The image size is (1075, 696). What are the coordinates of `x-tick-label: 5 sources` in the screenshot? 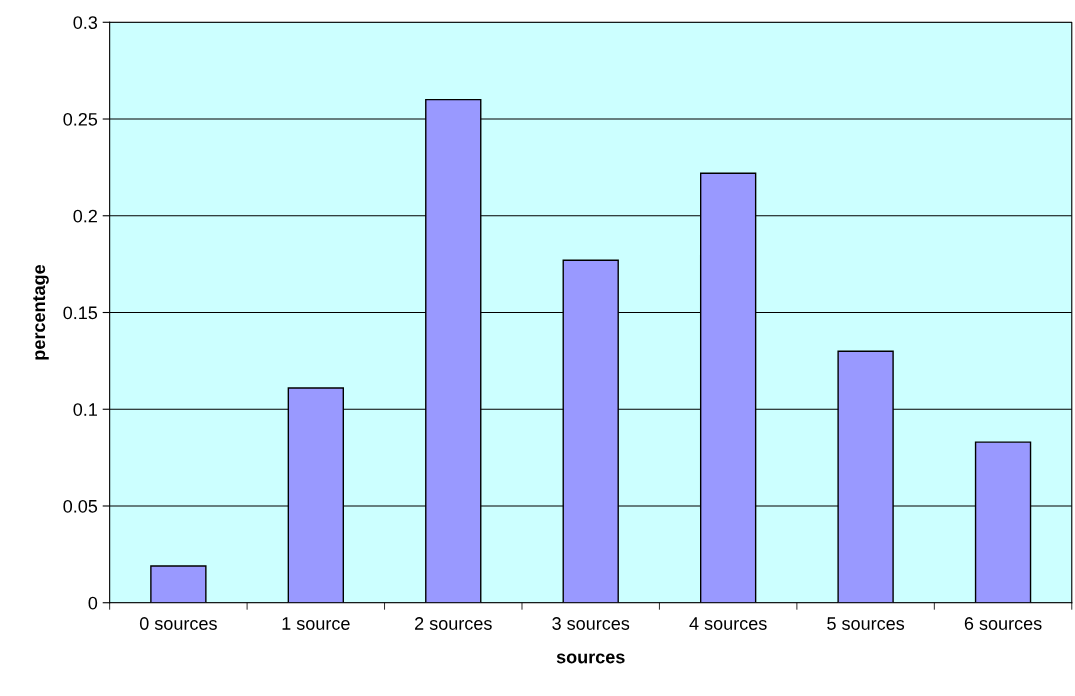 It's located at (866, 623).